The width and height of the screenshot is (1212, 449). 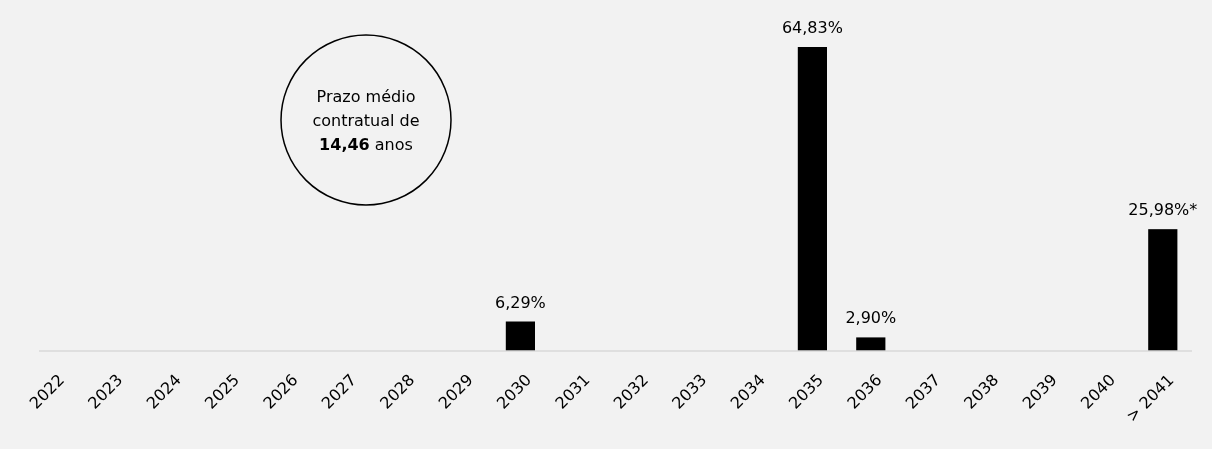 What do you see at coordinates (366, 120) in the screenshot?
I see `text: Prazo médio contratual de 14,46 anos` at bounding box center [366, 120].